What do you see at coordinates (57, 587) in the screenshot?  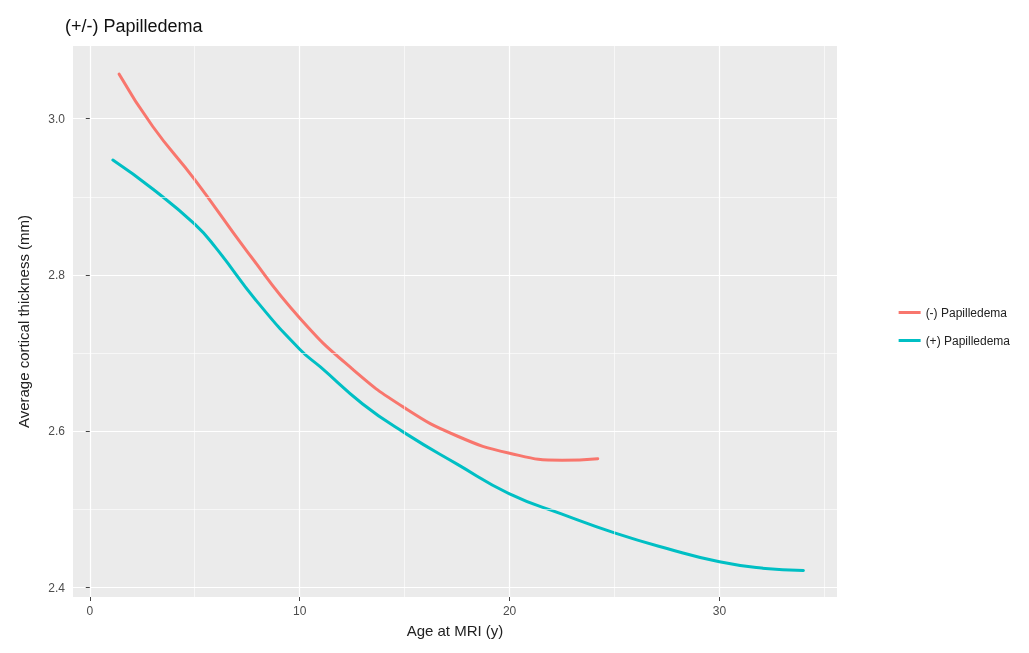 I see `y-tick-label: 2.4` at bounding box center [57, 587].